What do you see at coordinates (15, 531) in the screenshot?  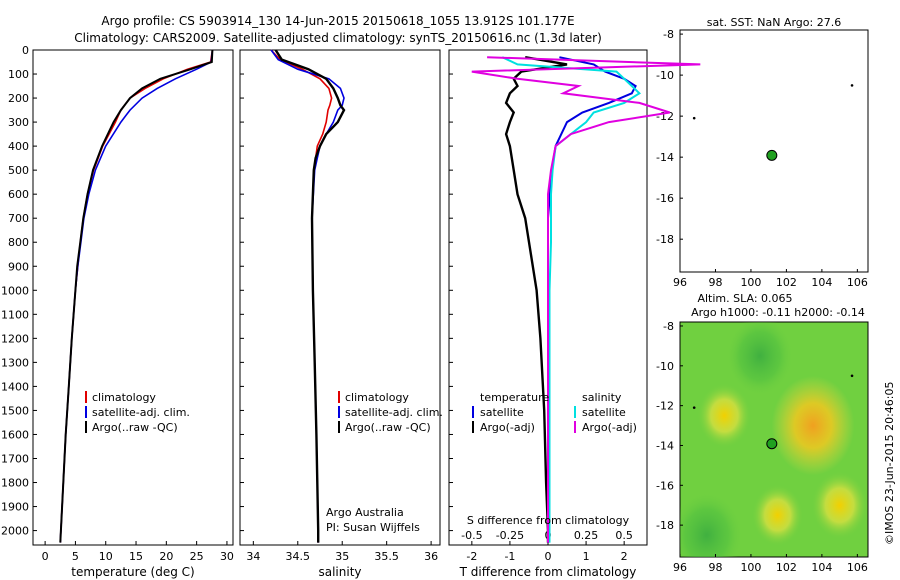 I see `y-tick-label: 2000` at bounding box center [15, 531].